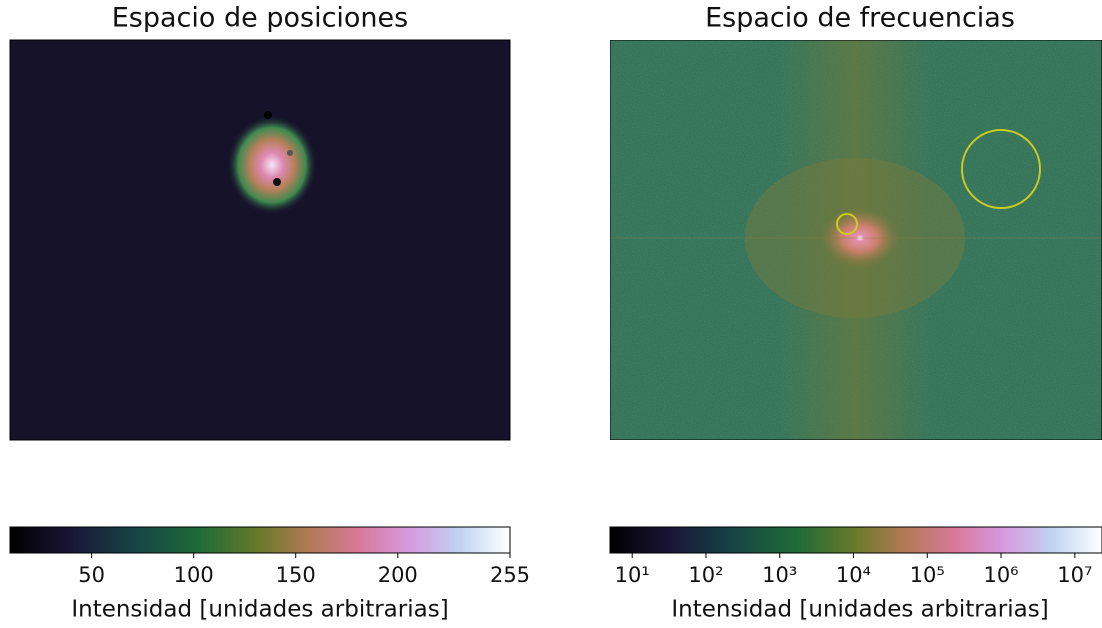 The height and width of the screenshot is (628, 1102). Describe the element at coordinates (91, 575) in the screenshot. I see `colorbar-tick-label: 50` at that location.